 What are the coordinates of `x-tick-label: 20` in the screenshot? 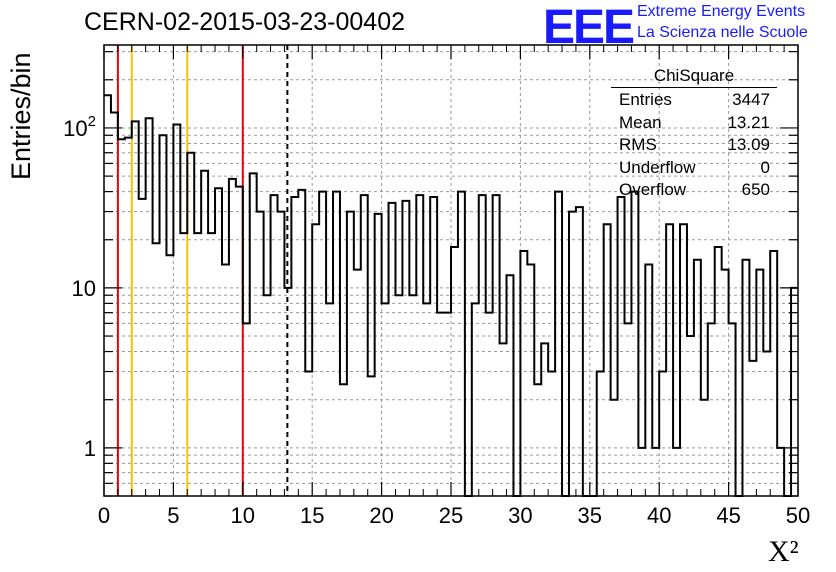 It's located at (381, 515).